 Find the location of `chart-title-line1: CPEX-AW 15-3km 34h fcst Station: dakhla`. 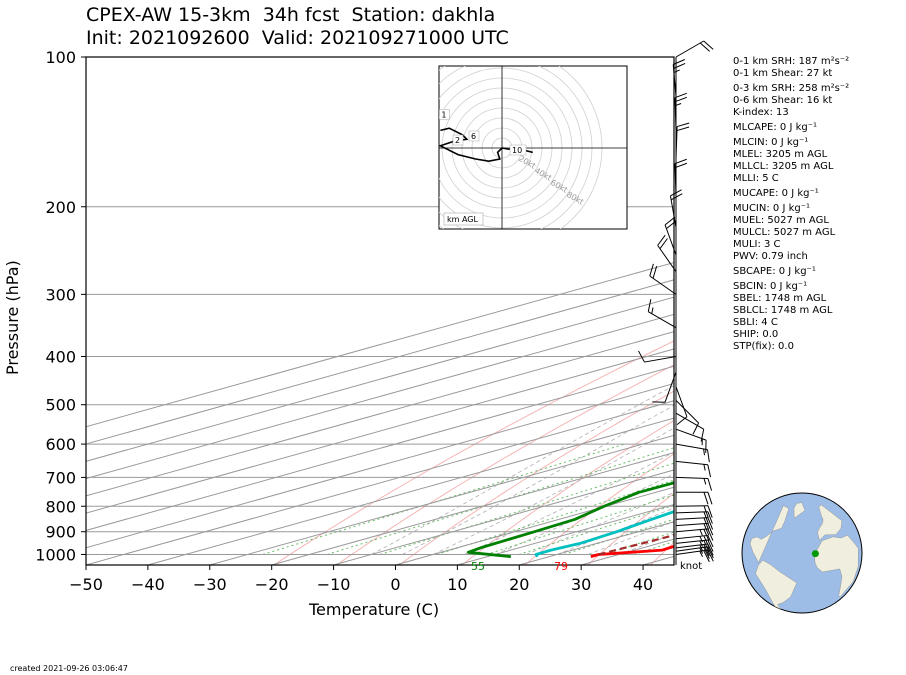

chart-title-line1: CPEX-AW 15-3km 34h fcst Station: dakhla is located at coordinates (291, 15).